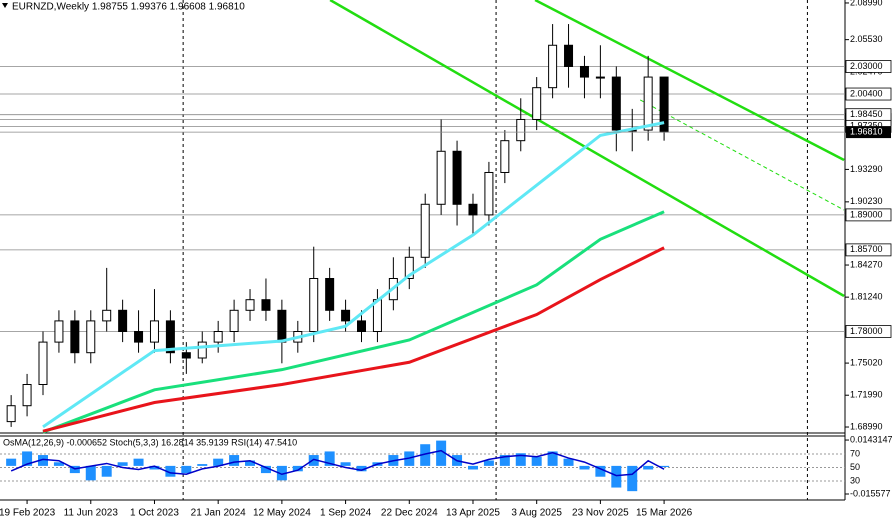  What do you see at coordinates (855, 480) in the screenshot?
I see `y2-tick-label: 30` at bounding box center [855, 480].